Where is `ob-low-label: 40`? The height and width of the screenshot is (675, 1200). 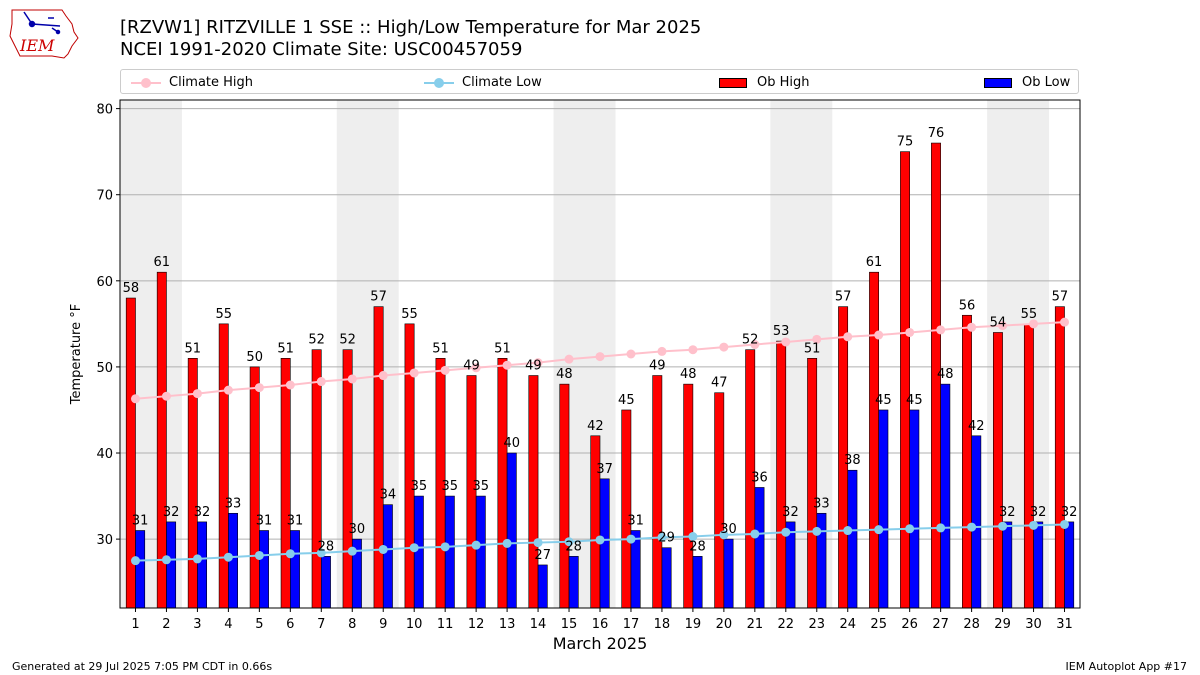
ob-low-label: 40 is located at coordinates (511, 443).